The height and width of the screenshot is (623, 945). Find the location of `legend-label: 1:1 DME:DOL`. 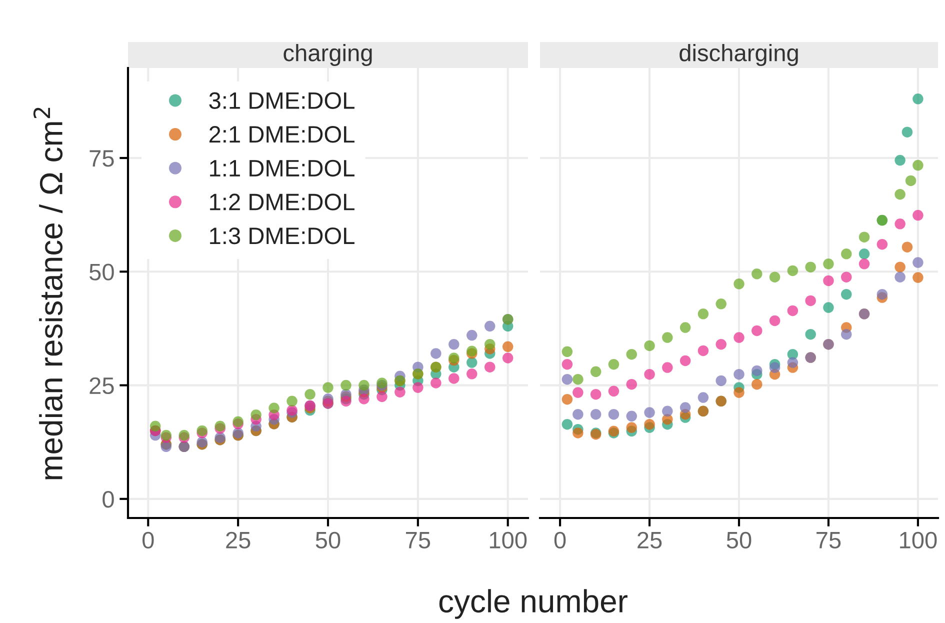

legend-label: 1:1 DME:DOL is located at coordinates (282, 168).